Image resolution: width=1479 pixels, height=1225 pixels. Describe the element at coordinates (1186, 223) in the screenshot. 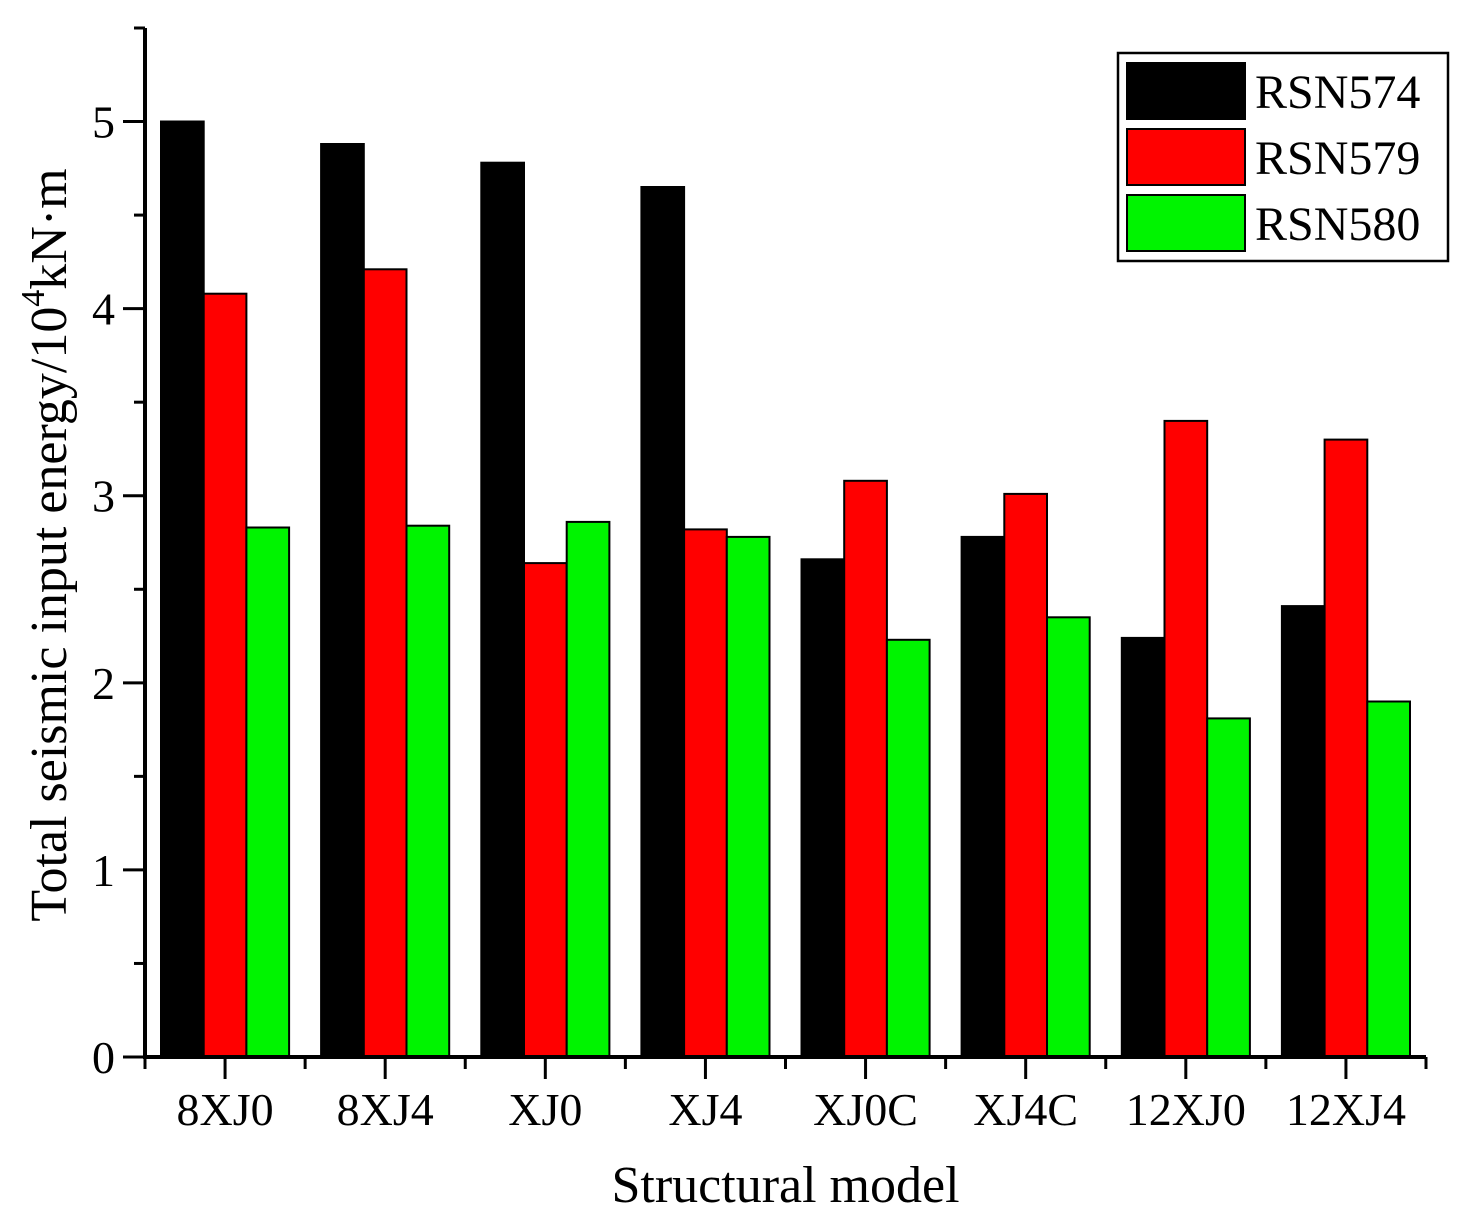

I see `legend-swatch-RSN580` at that location.